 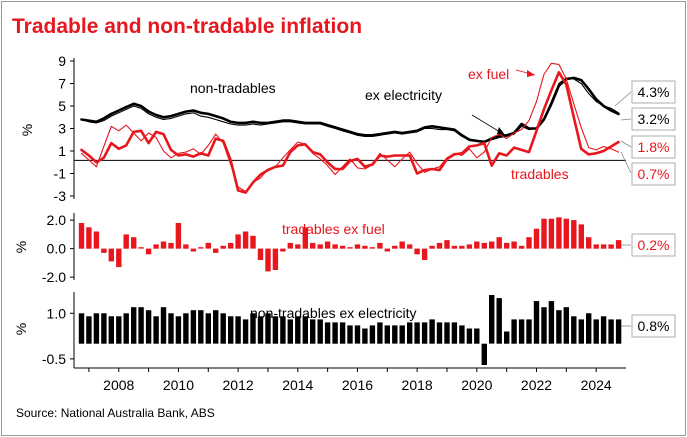 What do you see at coordinates (333, 229) in the screenshot?
I see `panel-title: tradables ex fuel` at bounding box center [333, 229].